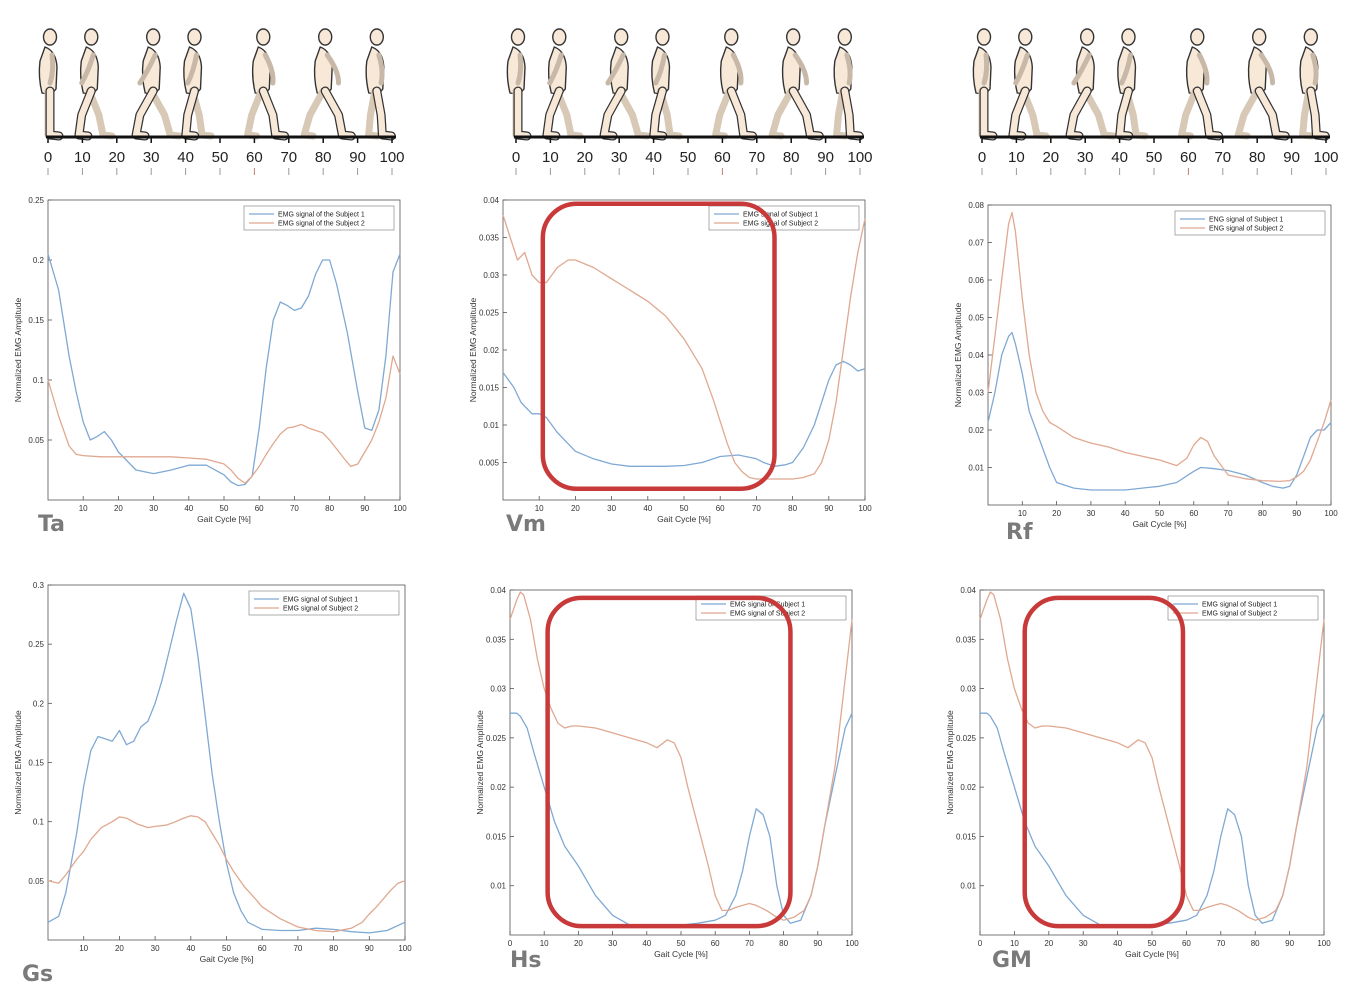 Image resolution: width=1351 pixels, height=995 pixels. Describe the element at coordinates (36, 440) in the screenshot. I see `y-tick-label: 0.05` at that location.